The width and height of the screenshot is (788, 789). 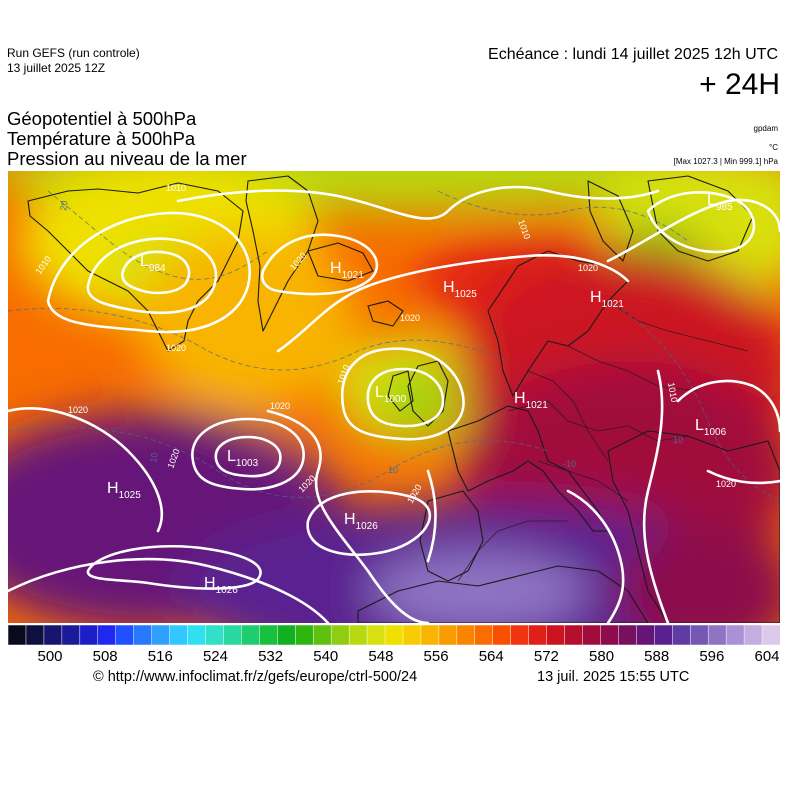 What do you see at coordinates (569, 464) in the screenshot?
I see `isotherm-label: -10` at bounding box center [569, 464].